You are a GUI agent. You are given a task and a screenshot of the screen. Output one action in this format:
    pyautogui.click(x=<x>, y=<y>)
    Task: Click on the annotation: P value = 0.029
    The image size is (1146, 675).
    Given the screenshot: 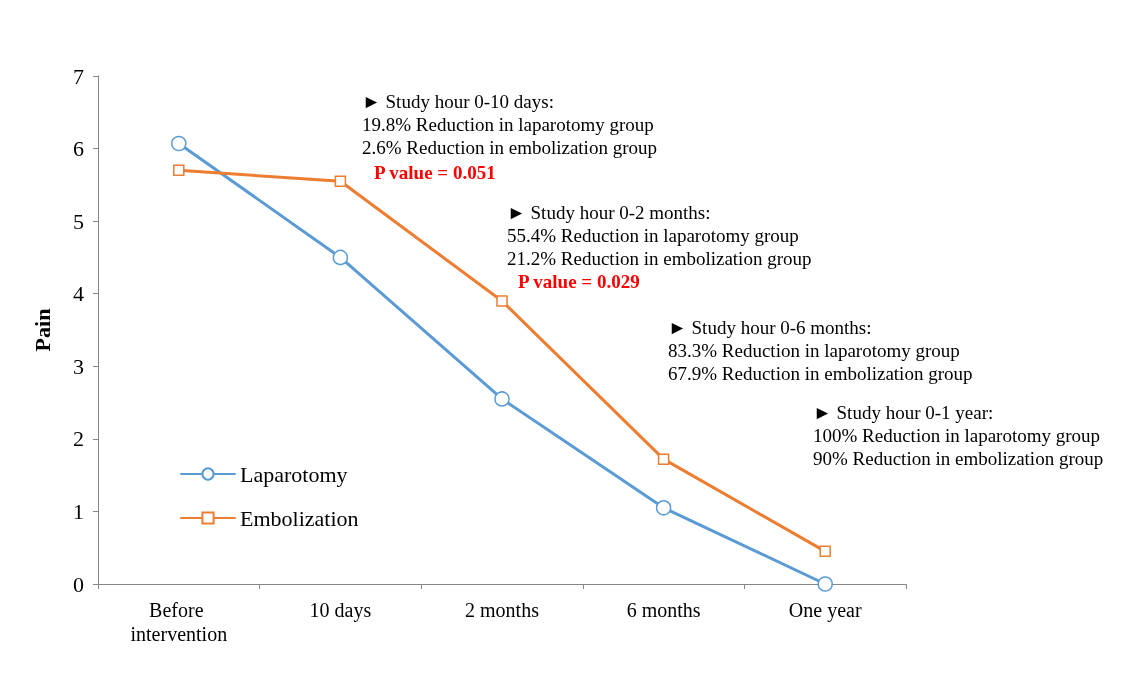 What is the action you would take?
    pyautogui.click(x=579, y=281)
    